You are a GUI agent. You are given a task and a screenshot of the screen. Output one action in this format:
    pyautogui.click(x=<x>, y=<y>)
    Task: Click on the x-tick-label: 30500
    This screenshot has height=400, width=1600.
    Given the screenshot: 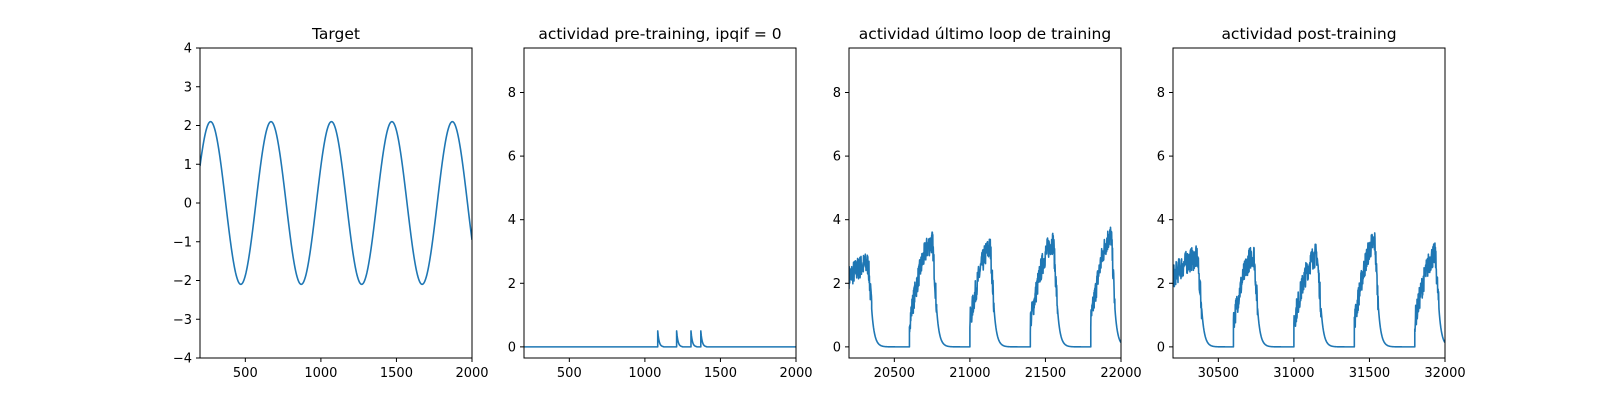 What is the action you would take?
    pyautogui.click(x=1218, y=373)
    